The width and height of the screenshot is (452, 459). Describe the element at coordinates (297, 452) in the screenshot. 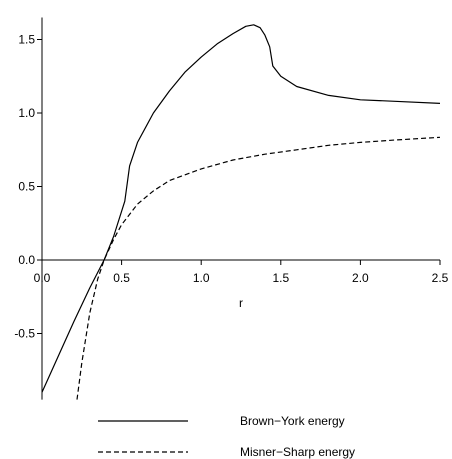

I see `legend-label-misner-sharp: Misner−Sharp energy` at that location.